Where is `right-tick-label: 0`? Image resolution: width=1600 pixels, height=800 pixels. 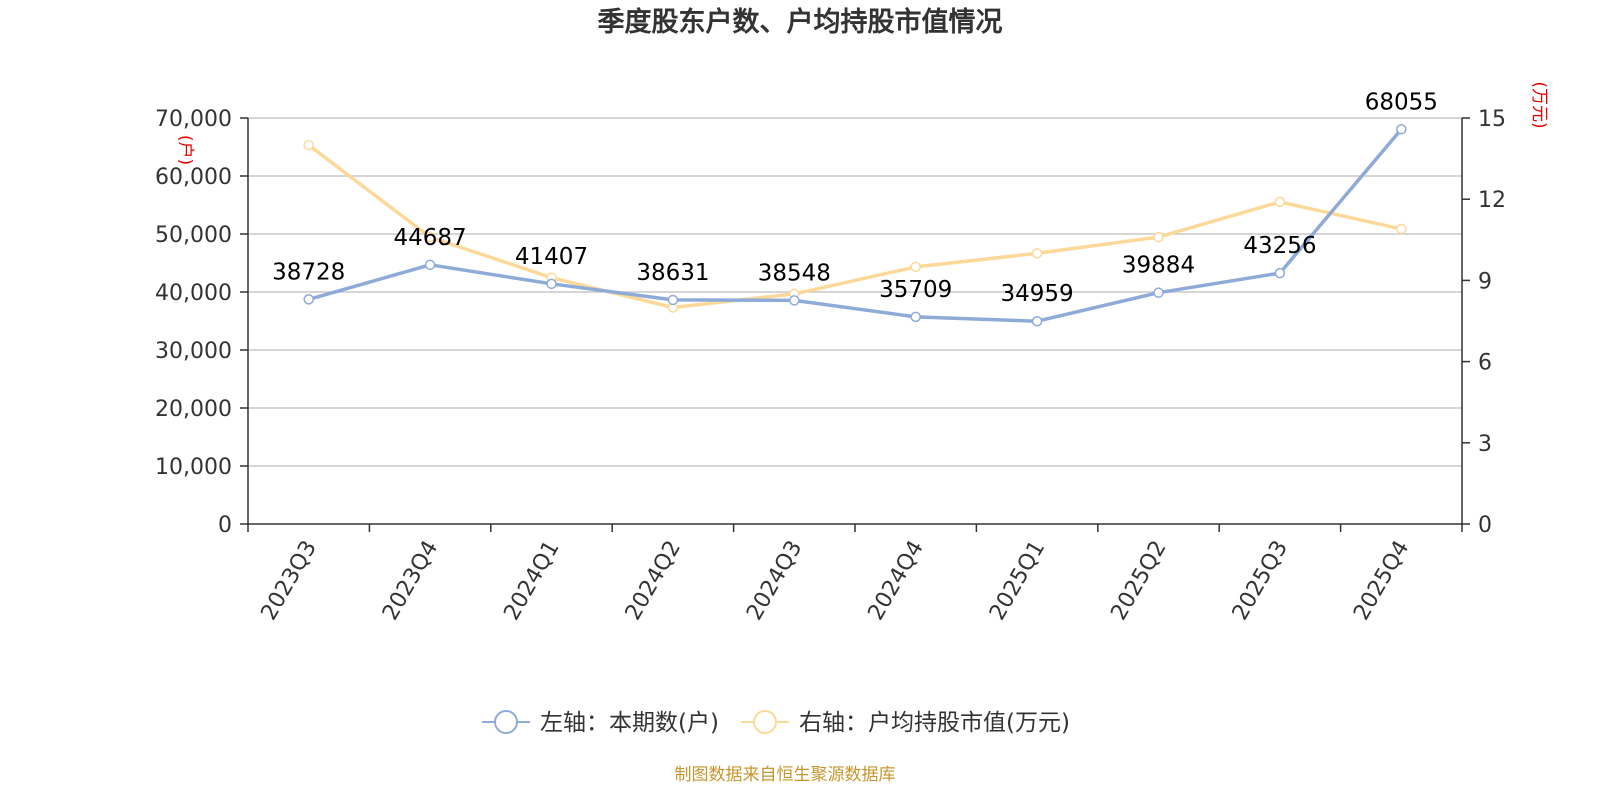 right-tick-label: 0 is located at coordinates (1485, 525).